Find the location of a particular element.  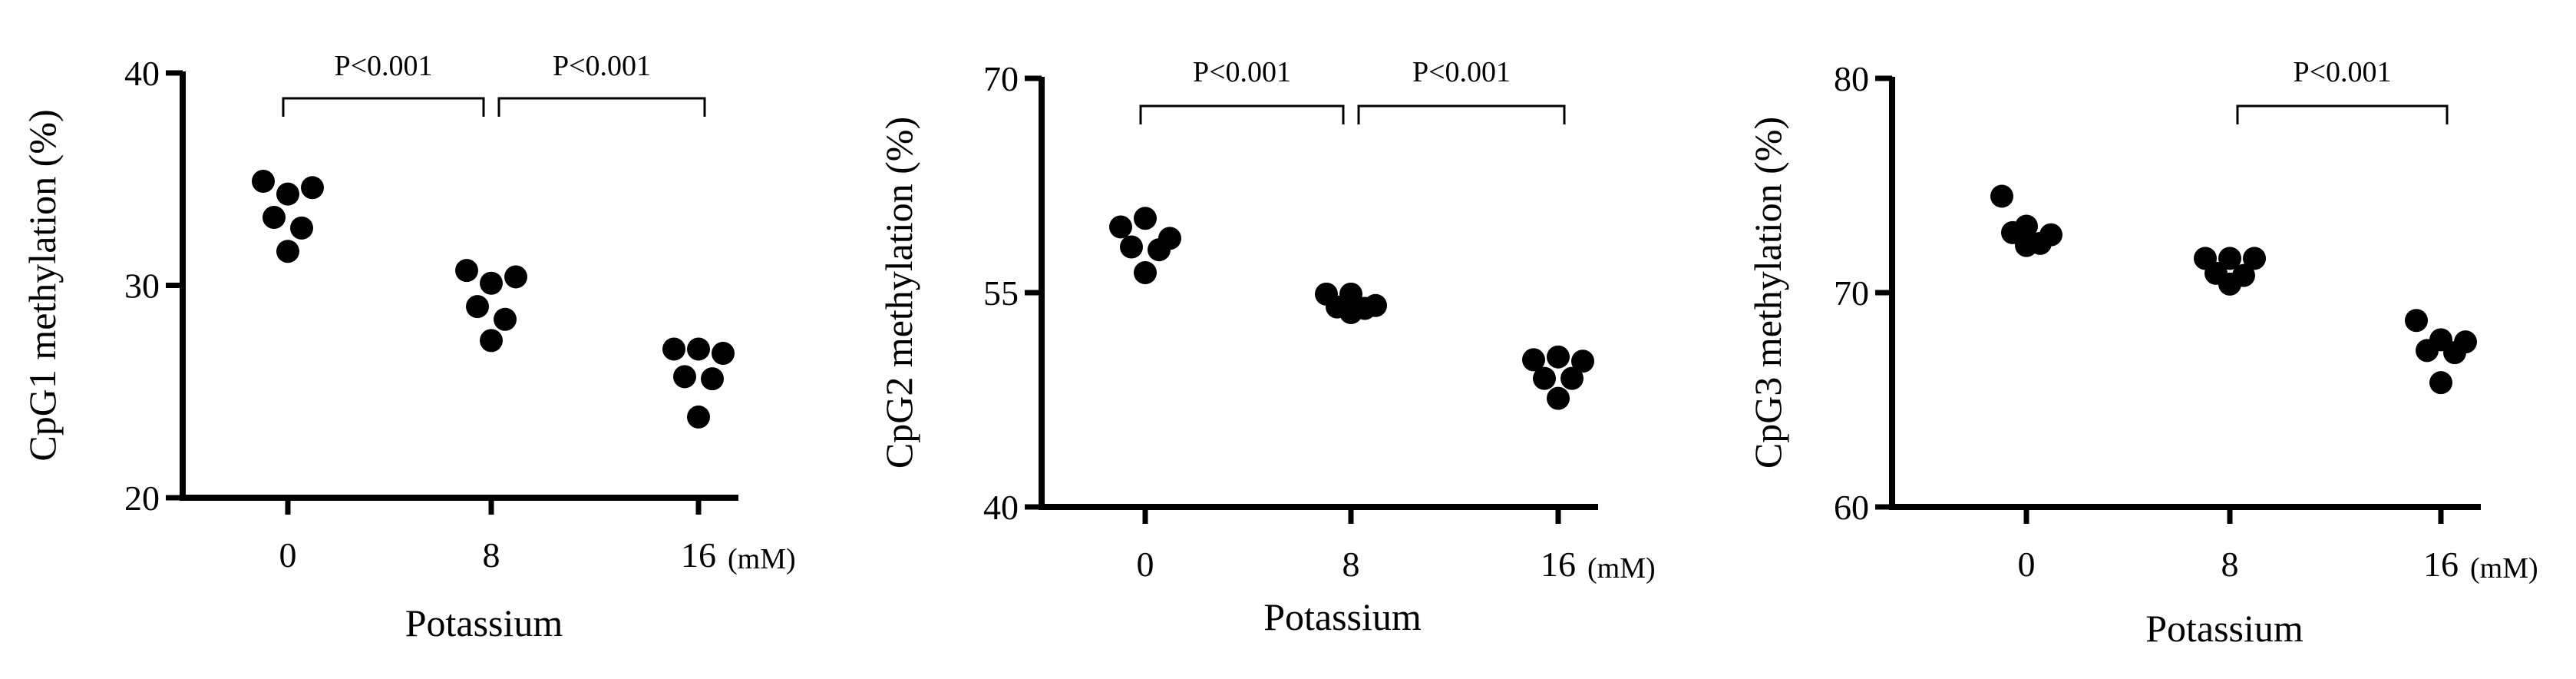

y-axis-title: CpG3 methylation (%) is located at coordinates (1767, 293).